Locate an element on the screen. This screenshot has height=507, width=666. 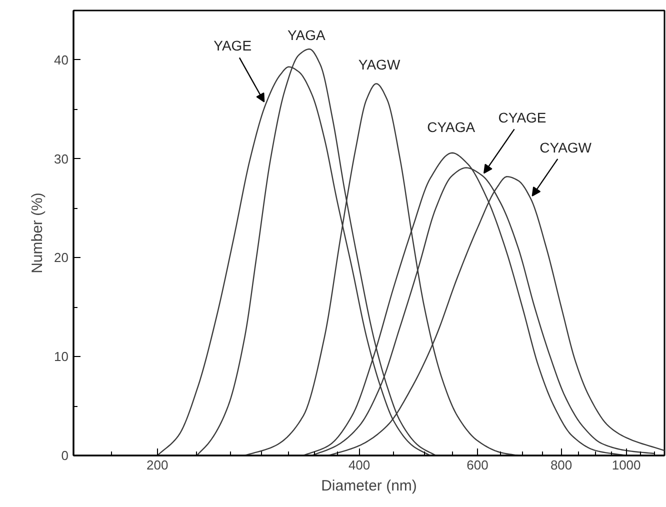
text: YAGE is located at coordinates (233, 45).